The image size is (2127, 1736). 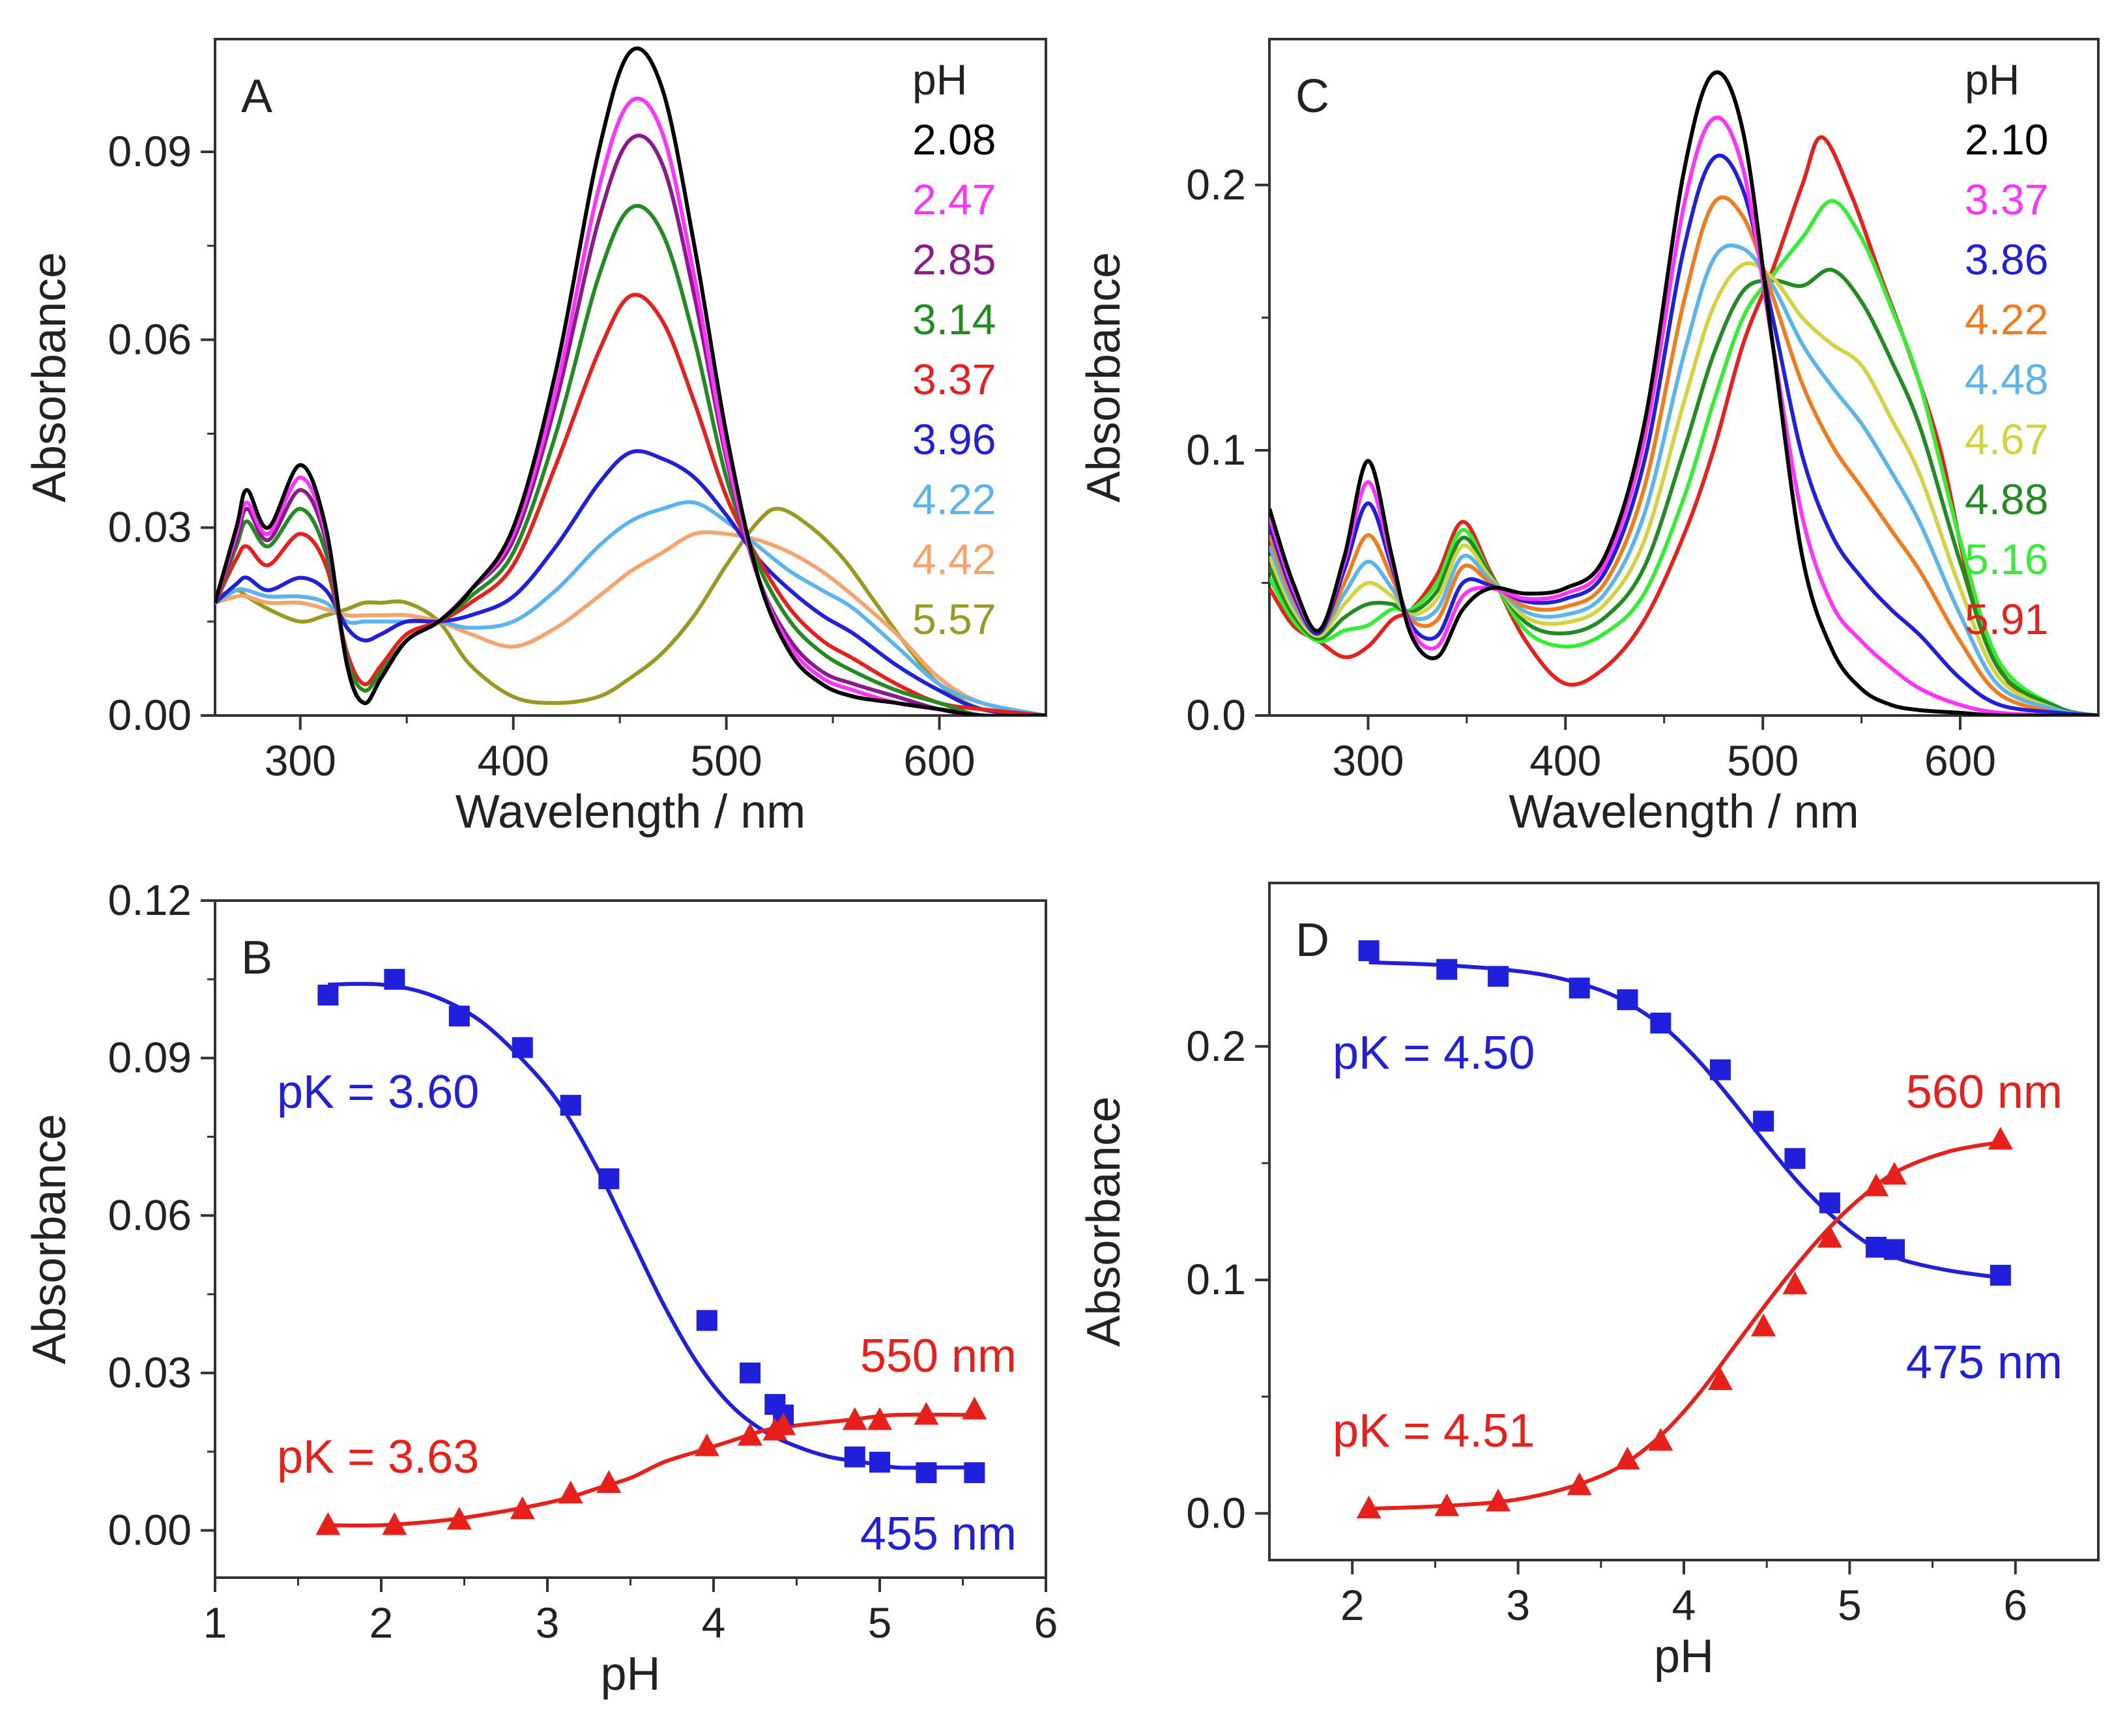 I want to click on wavelength-label: 560 nm, so click(x=1984, y=1092).